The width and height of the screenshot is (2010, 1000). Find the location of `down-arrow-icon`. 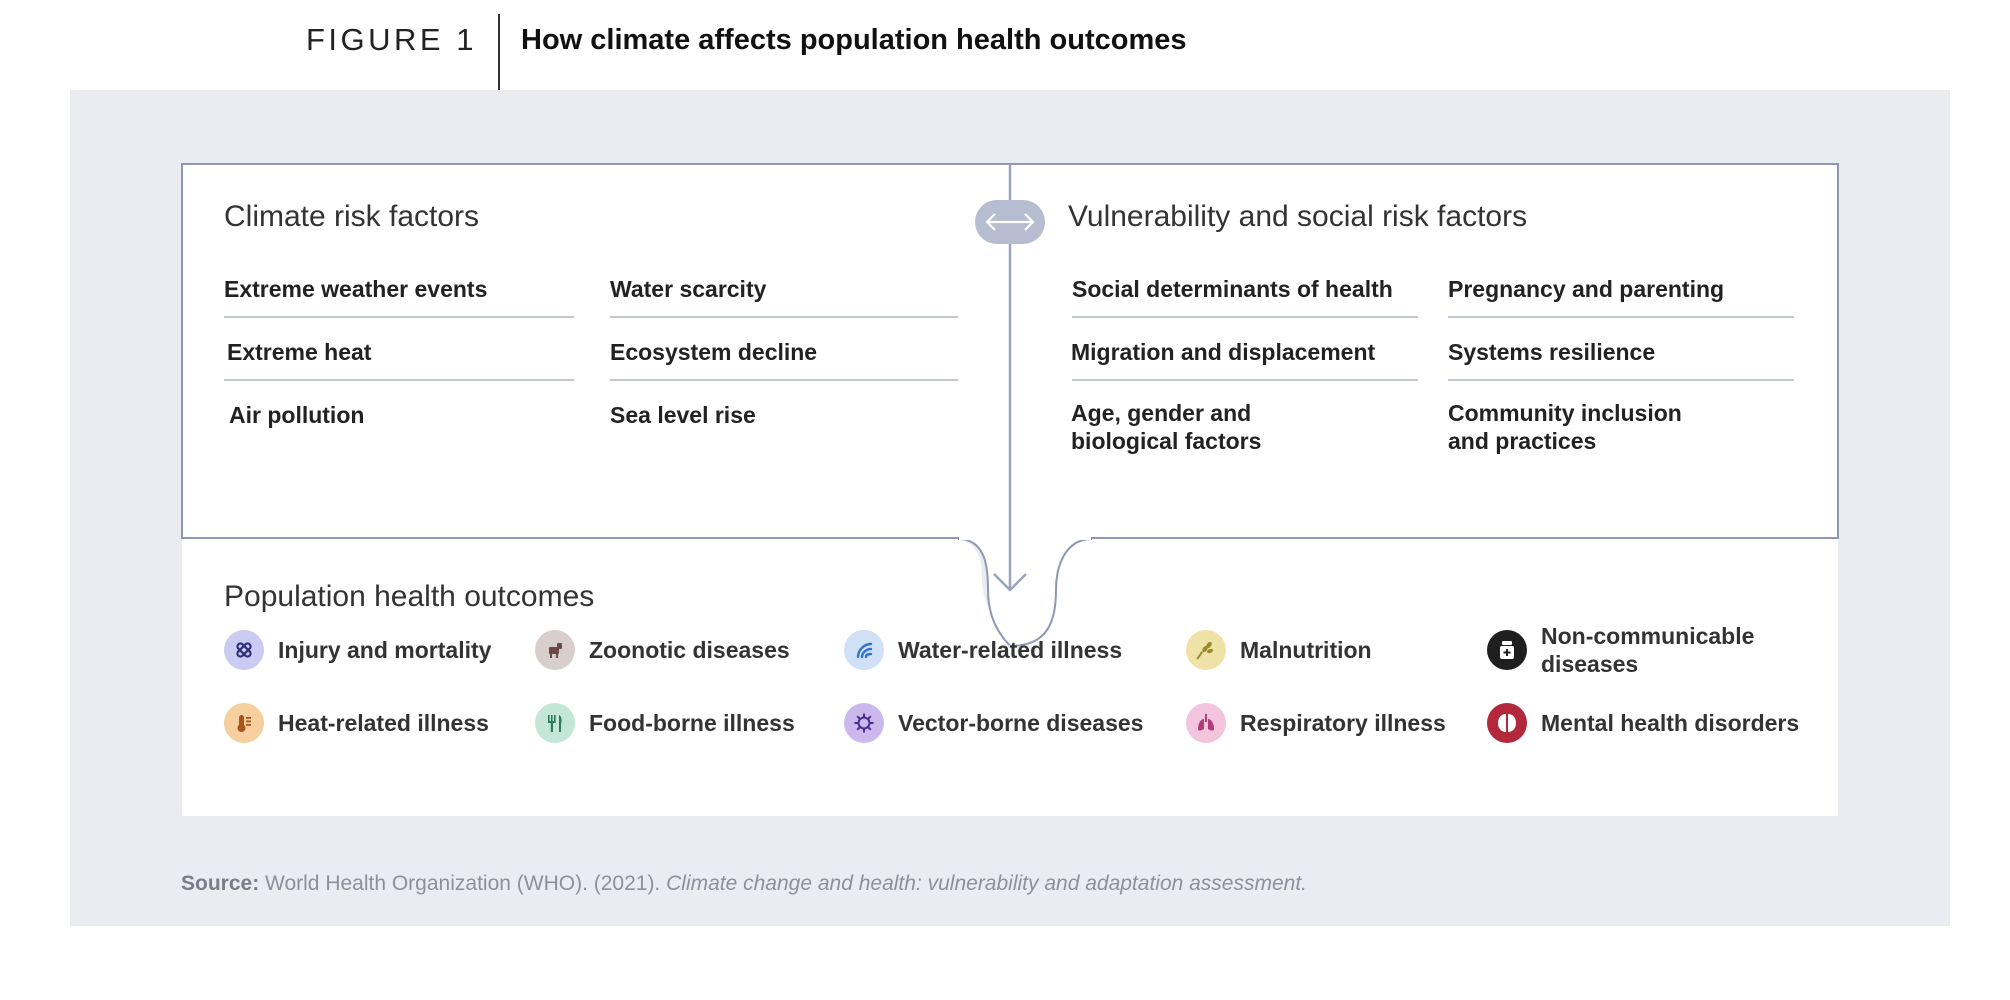

down-arrow-icon is located at coordinates (1010, 582).